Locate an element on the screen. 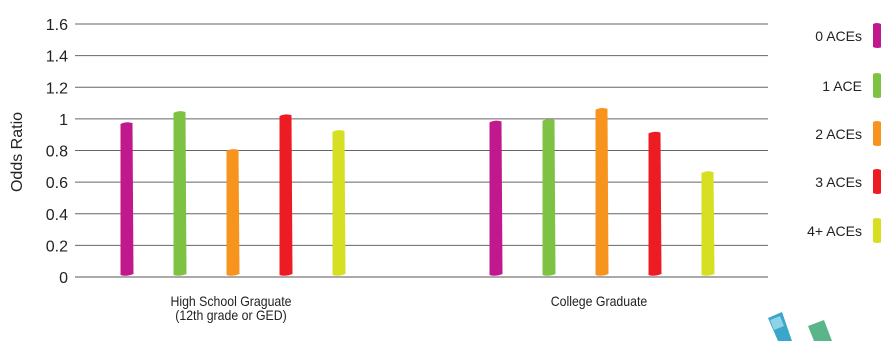  category-label: (12th grade or GED) is located at coordinates (230, 315).